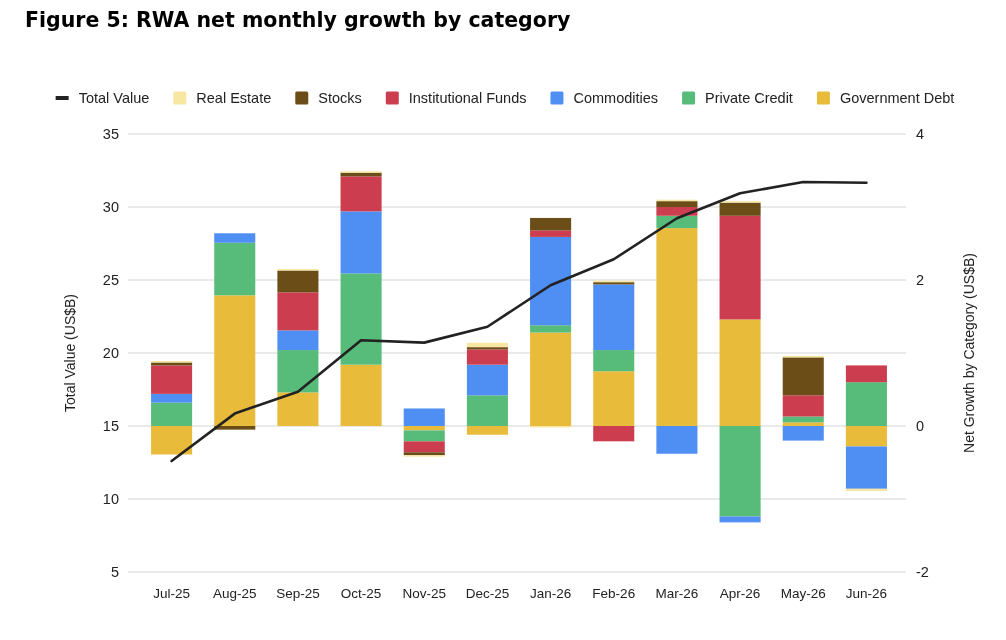 Image resolution: width=1006 pixels, height=640 pixels. What do you see at coordinates (677, 593) in the screenshot?
I see `x-tick-label: Mar-26` at bounding box center [677, 593].